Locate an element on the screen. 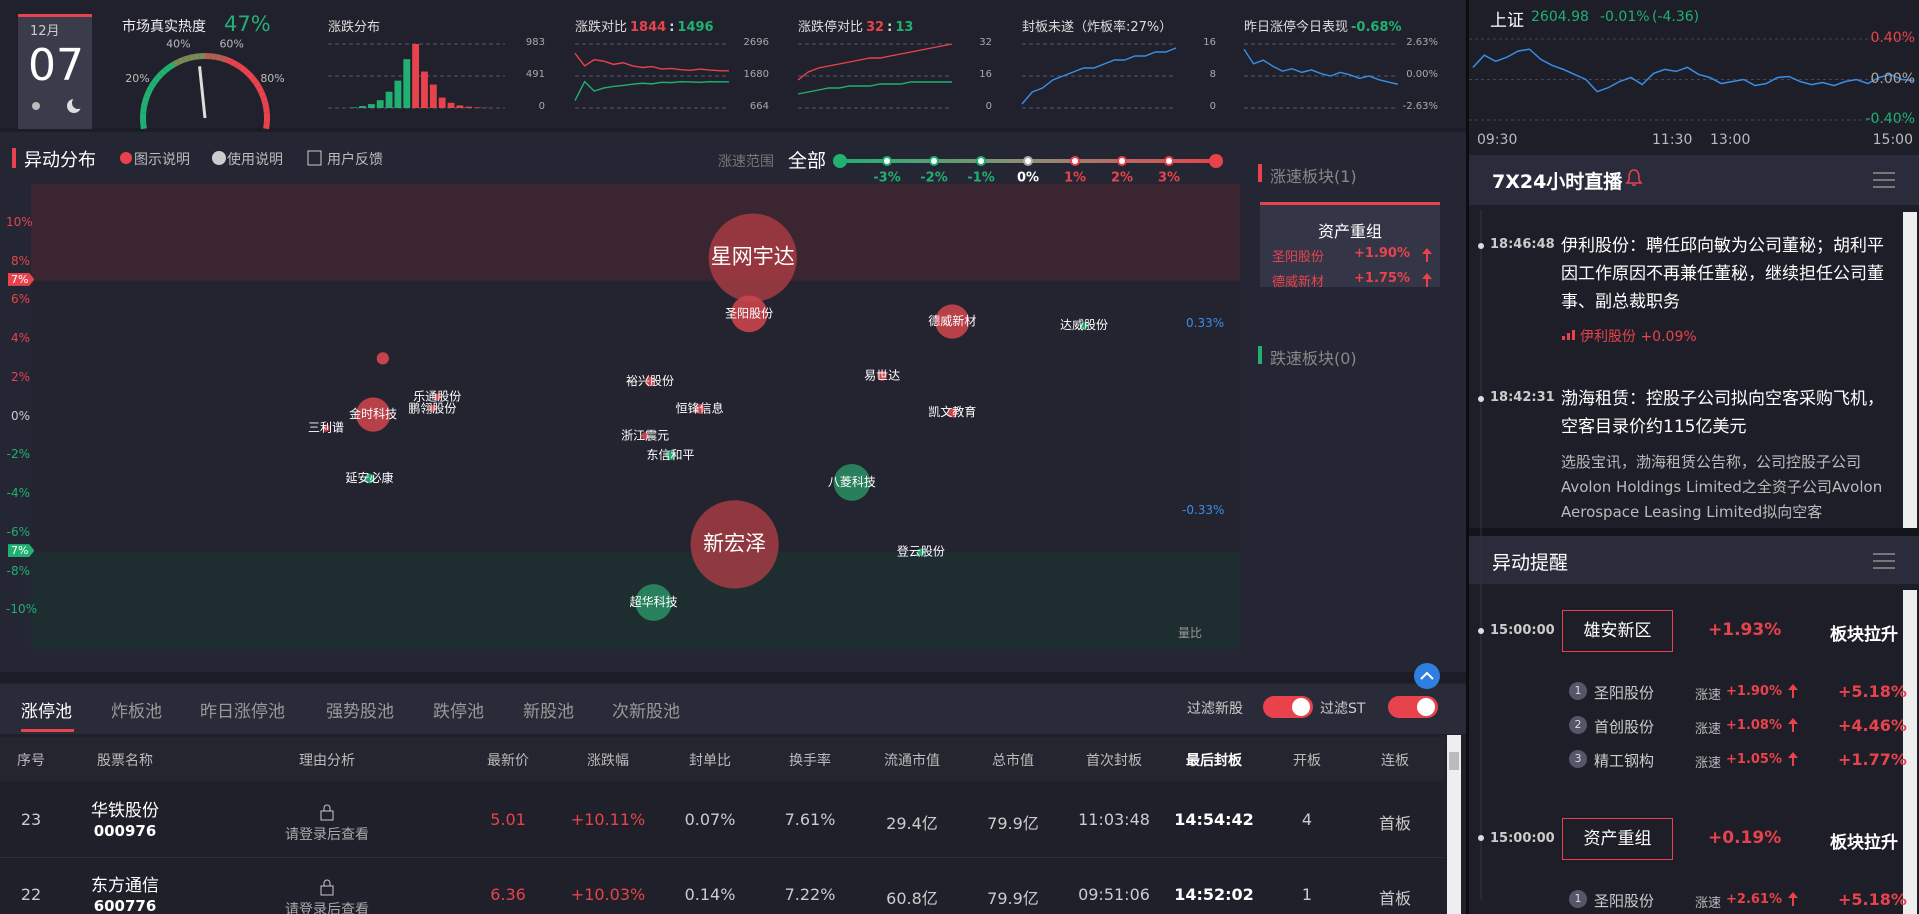 This screenshot has width=1919, height=914. filter-label: 过滤ST is located at coordinates (1343, 709).